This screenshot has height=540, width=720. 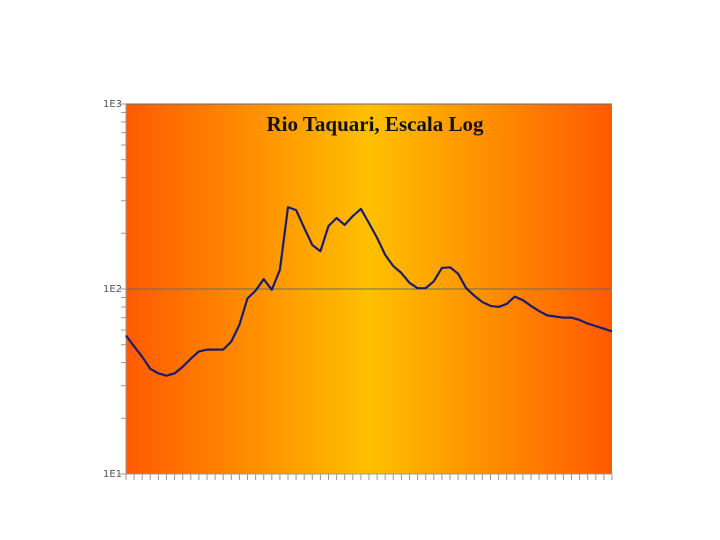 What do you see at coordinates (112, 289) in the screenshot?
I see `y-tick-label: 1E2` at bounding box center [112, 289].